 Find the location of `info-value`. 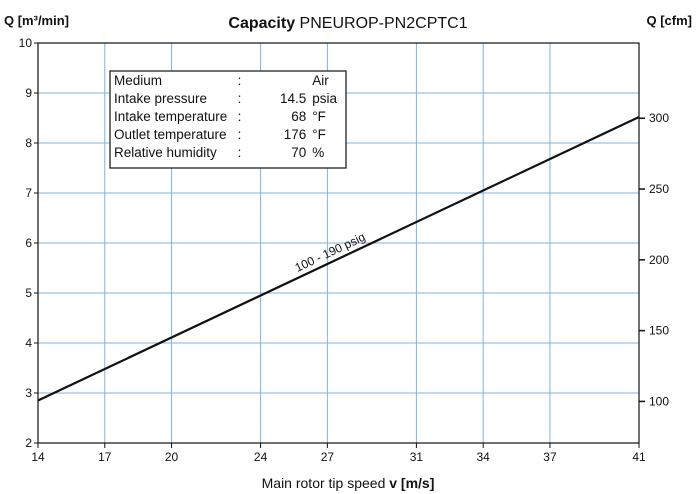

info-value is located at coordinates (290, 81).